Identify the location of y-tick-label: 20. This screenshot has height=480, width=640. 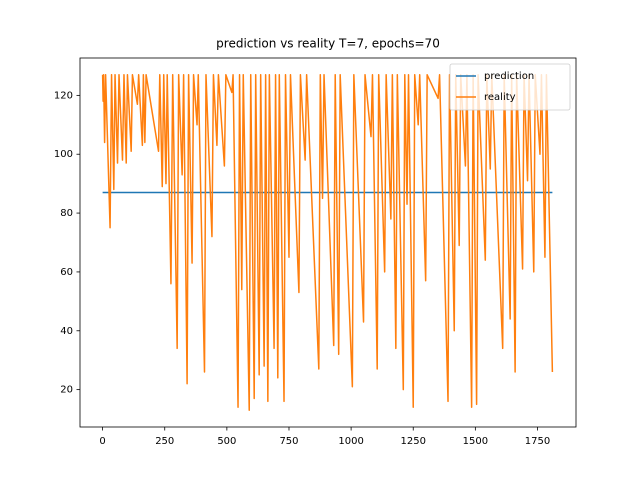
(66, 390).